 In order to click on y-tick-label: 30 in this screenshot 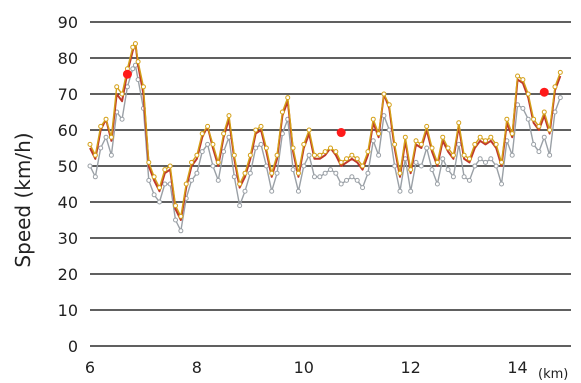, I will do `click(68, 238)`.